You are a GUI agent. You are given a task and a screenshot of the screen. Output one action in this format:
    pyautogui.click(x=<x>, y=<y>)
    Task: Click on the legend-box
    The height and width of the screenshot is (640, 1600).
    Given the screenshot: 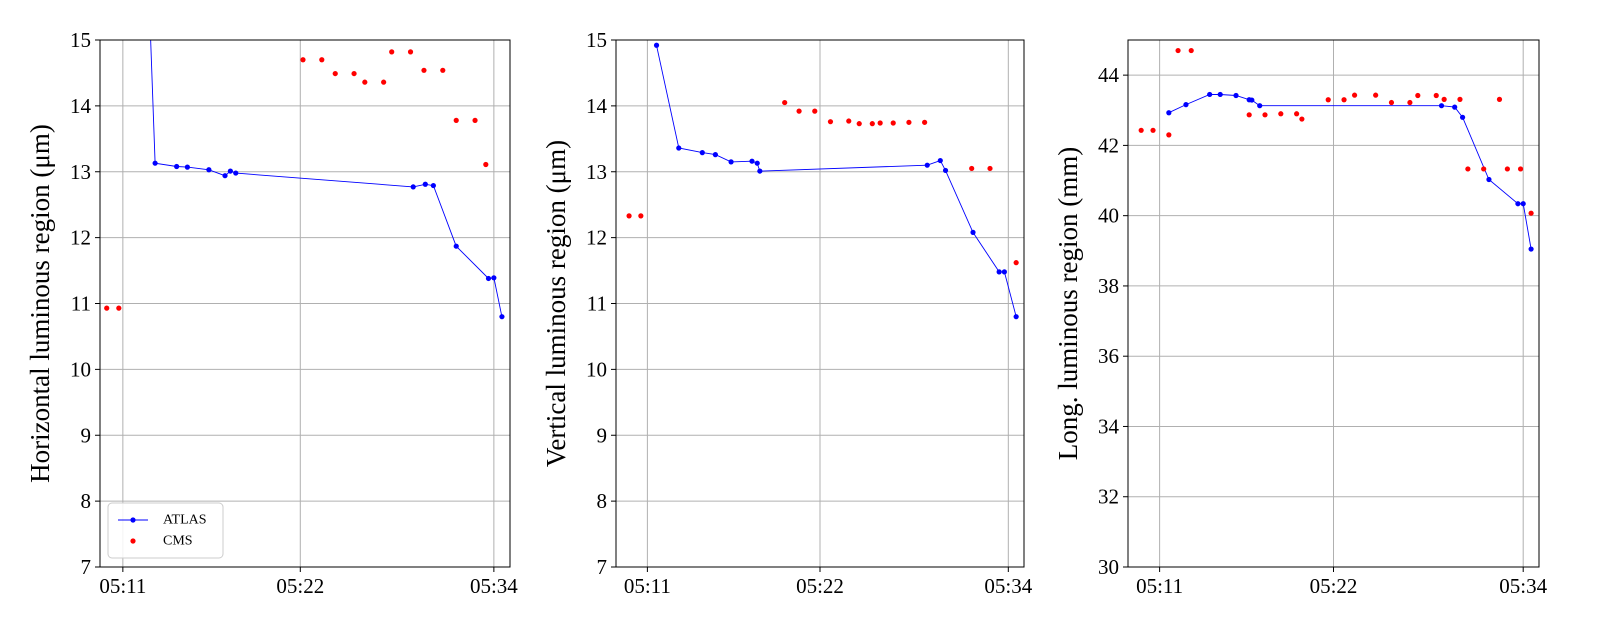 What is the action you would take?
    pyautogui.click(x=165, y=530)
    